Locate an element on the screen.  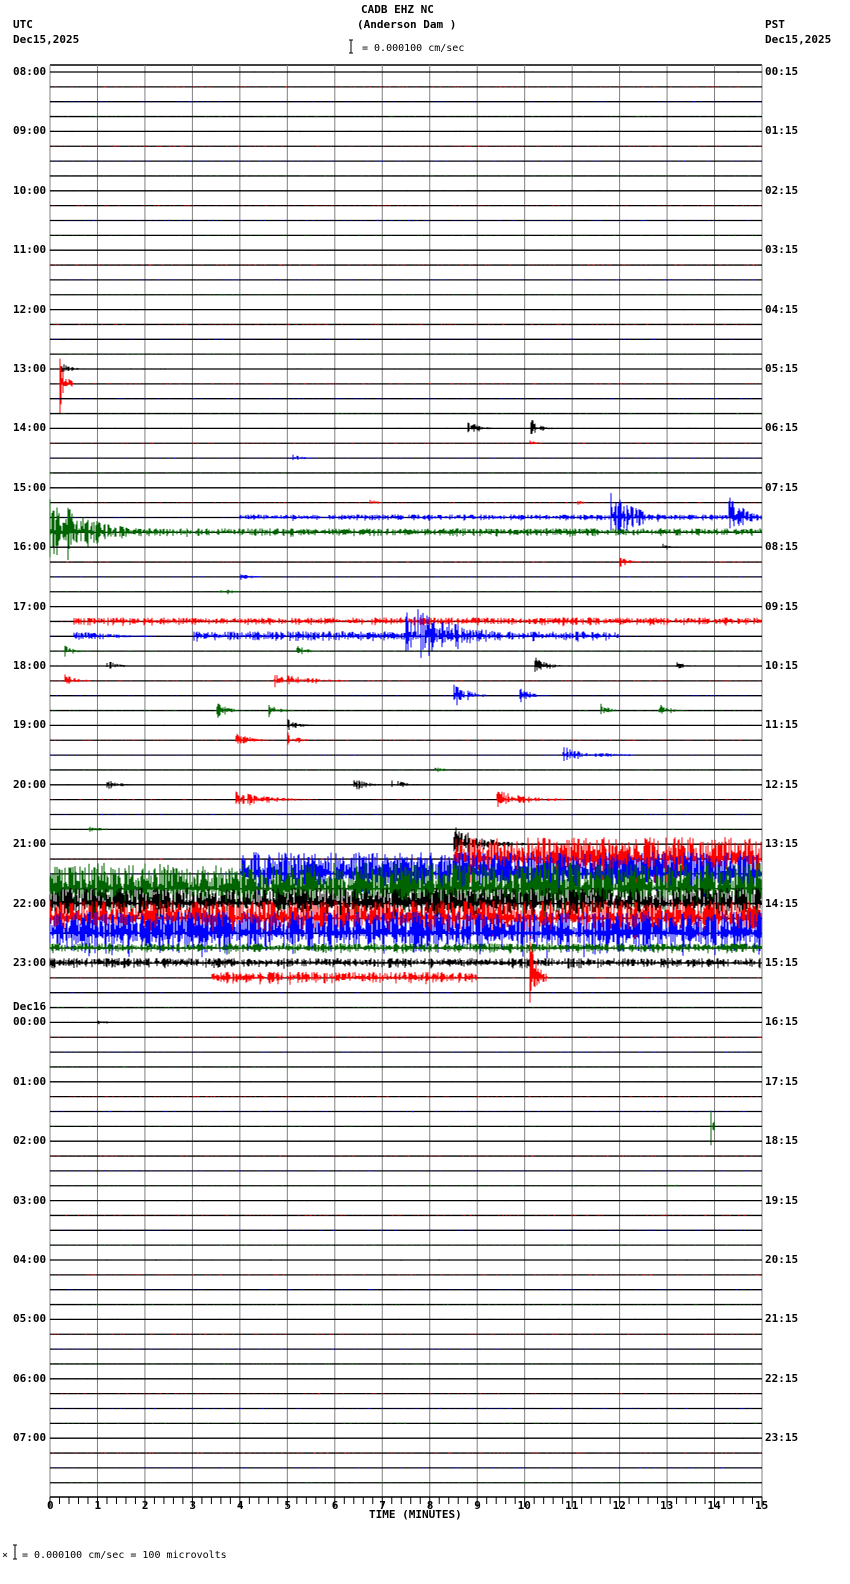
x-tick-label: 0 is located at coordinates (50, 1505).